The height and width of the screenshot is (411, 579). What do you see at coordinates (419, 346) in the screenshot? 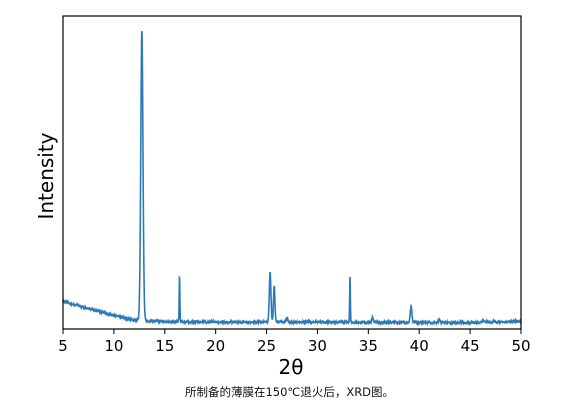
I see `x-tick-label: 40` at bounding box center [419, 346].